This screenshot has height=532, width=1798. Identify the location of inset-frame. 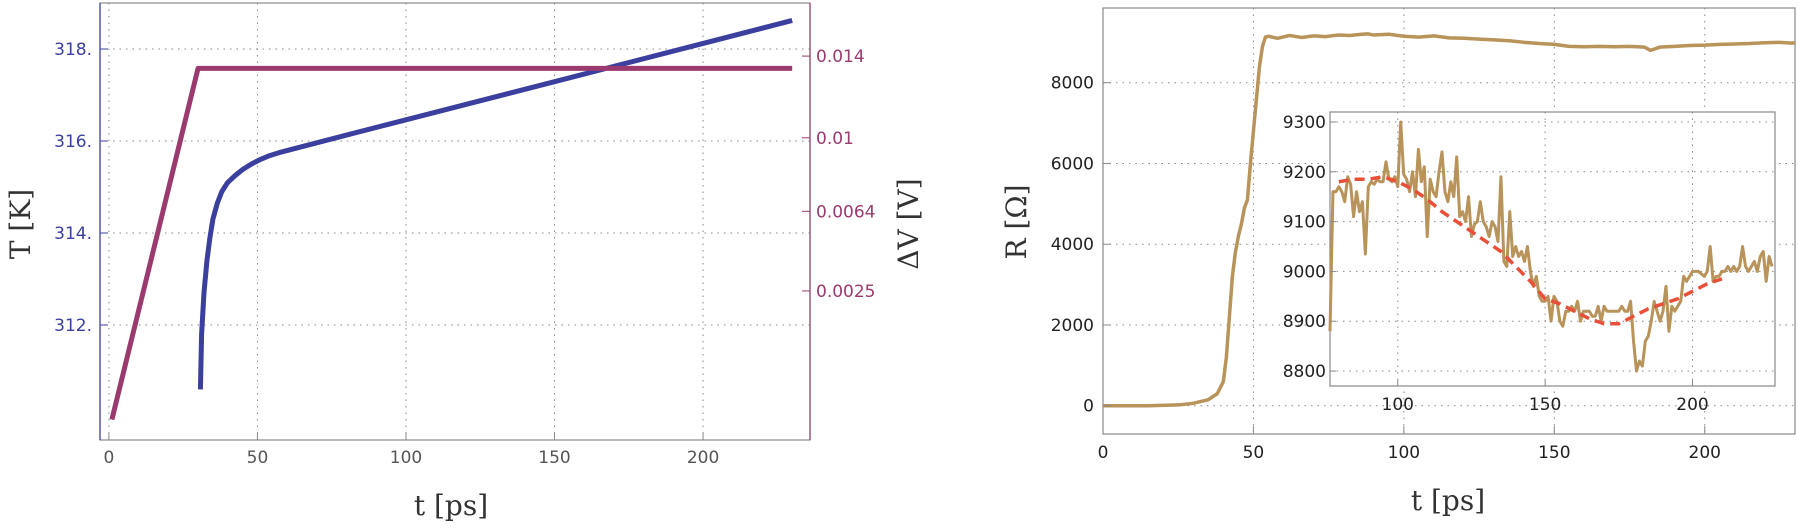
(1552, 249).